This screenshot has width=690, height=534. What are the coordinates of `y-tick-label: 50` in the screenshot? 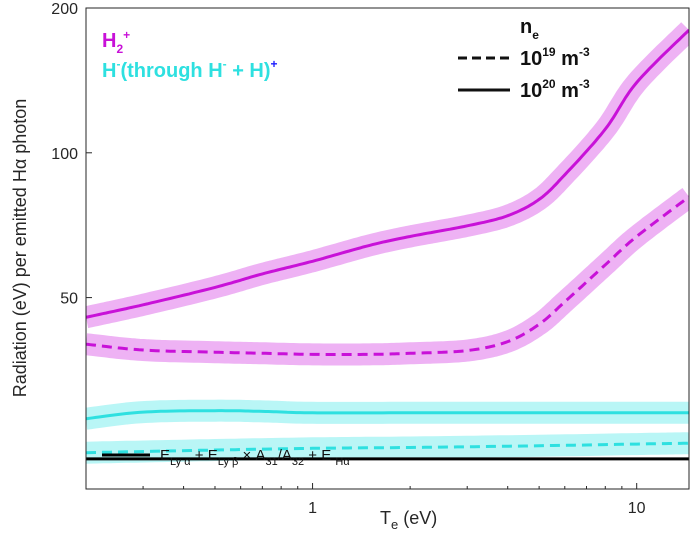 It's located at (69, 299).